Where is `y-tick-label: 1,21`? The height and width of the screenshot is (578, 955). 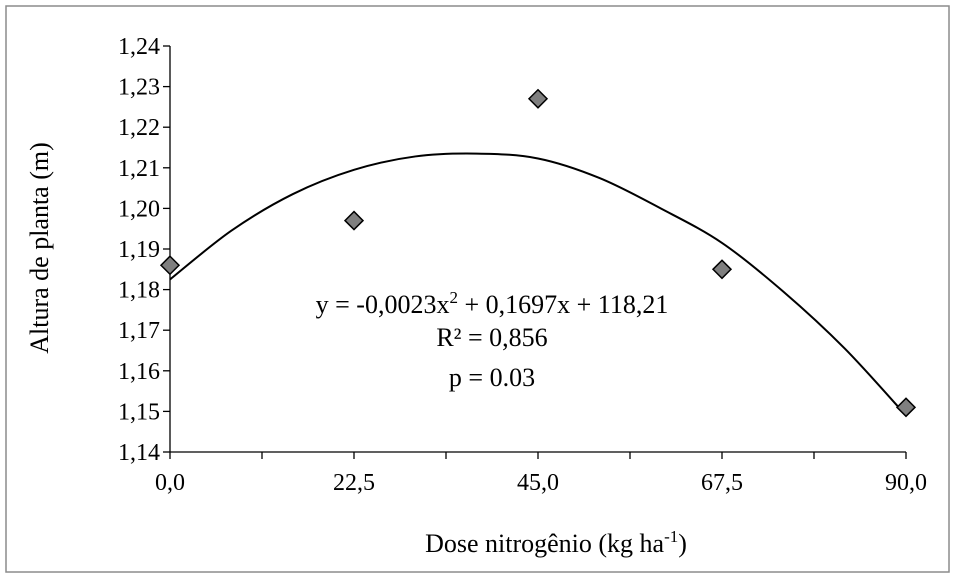
y-tick-label: 1,21 is located at coordinates (139, 169).